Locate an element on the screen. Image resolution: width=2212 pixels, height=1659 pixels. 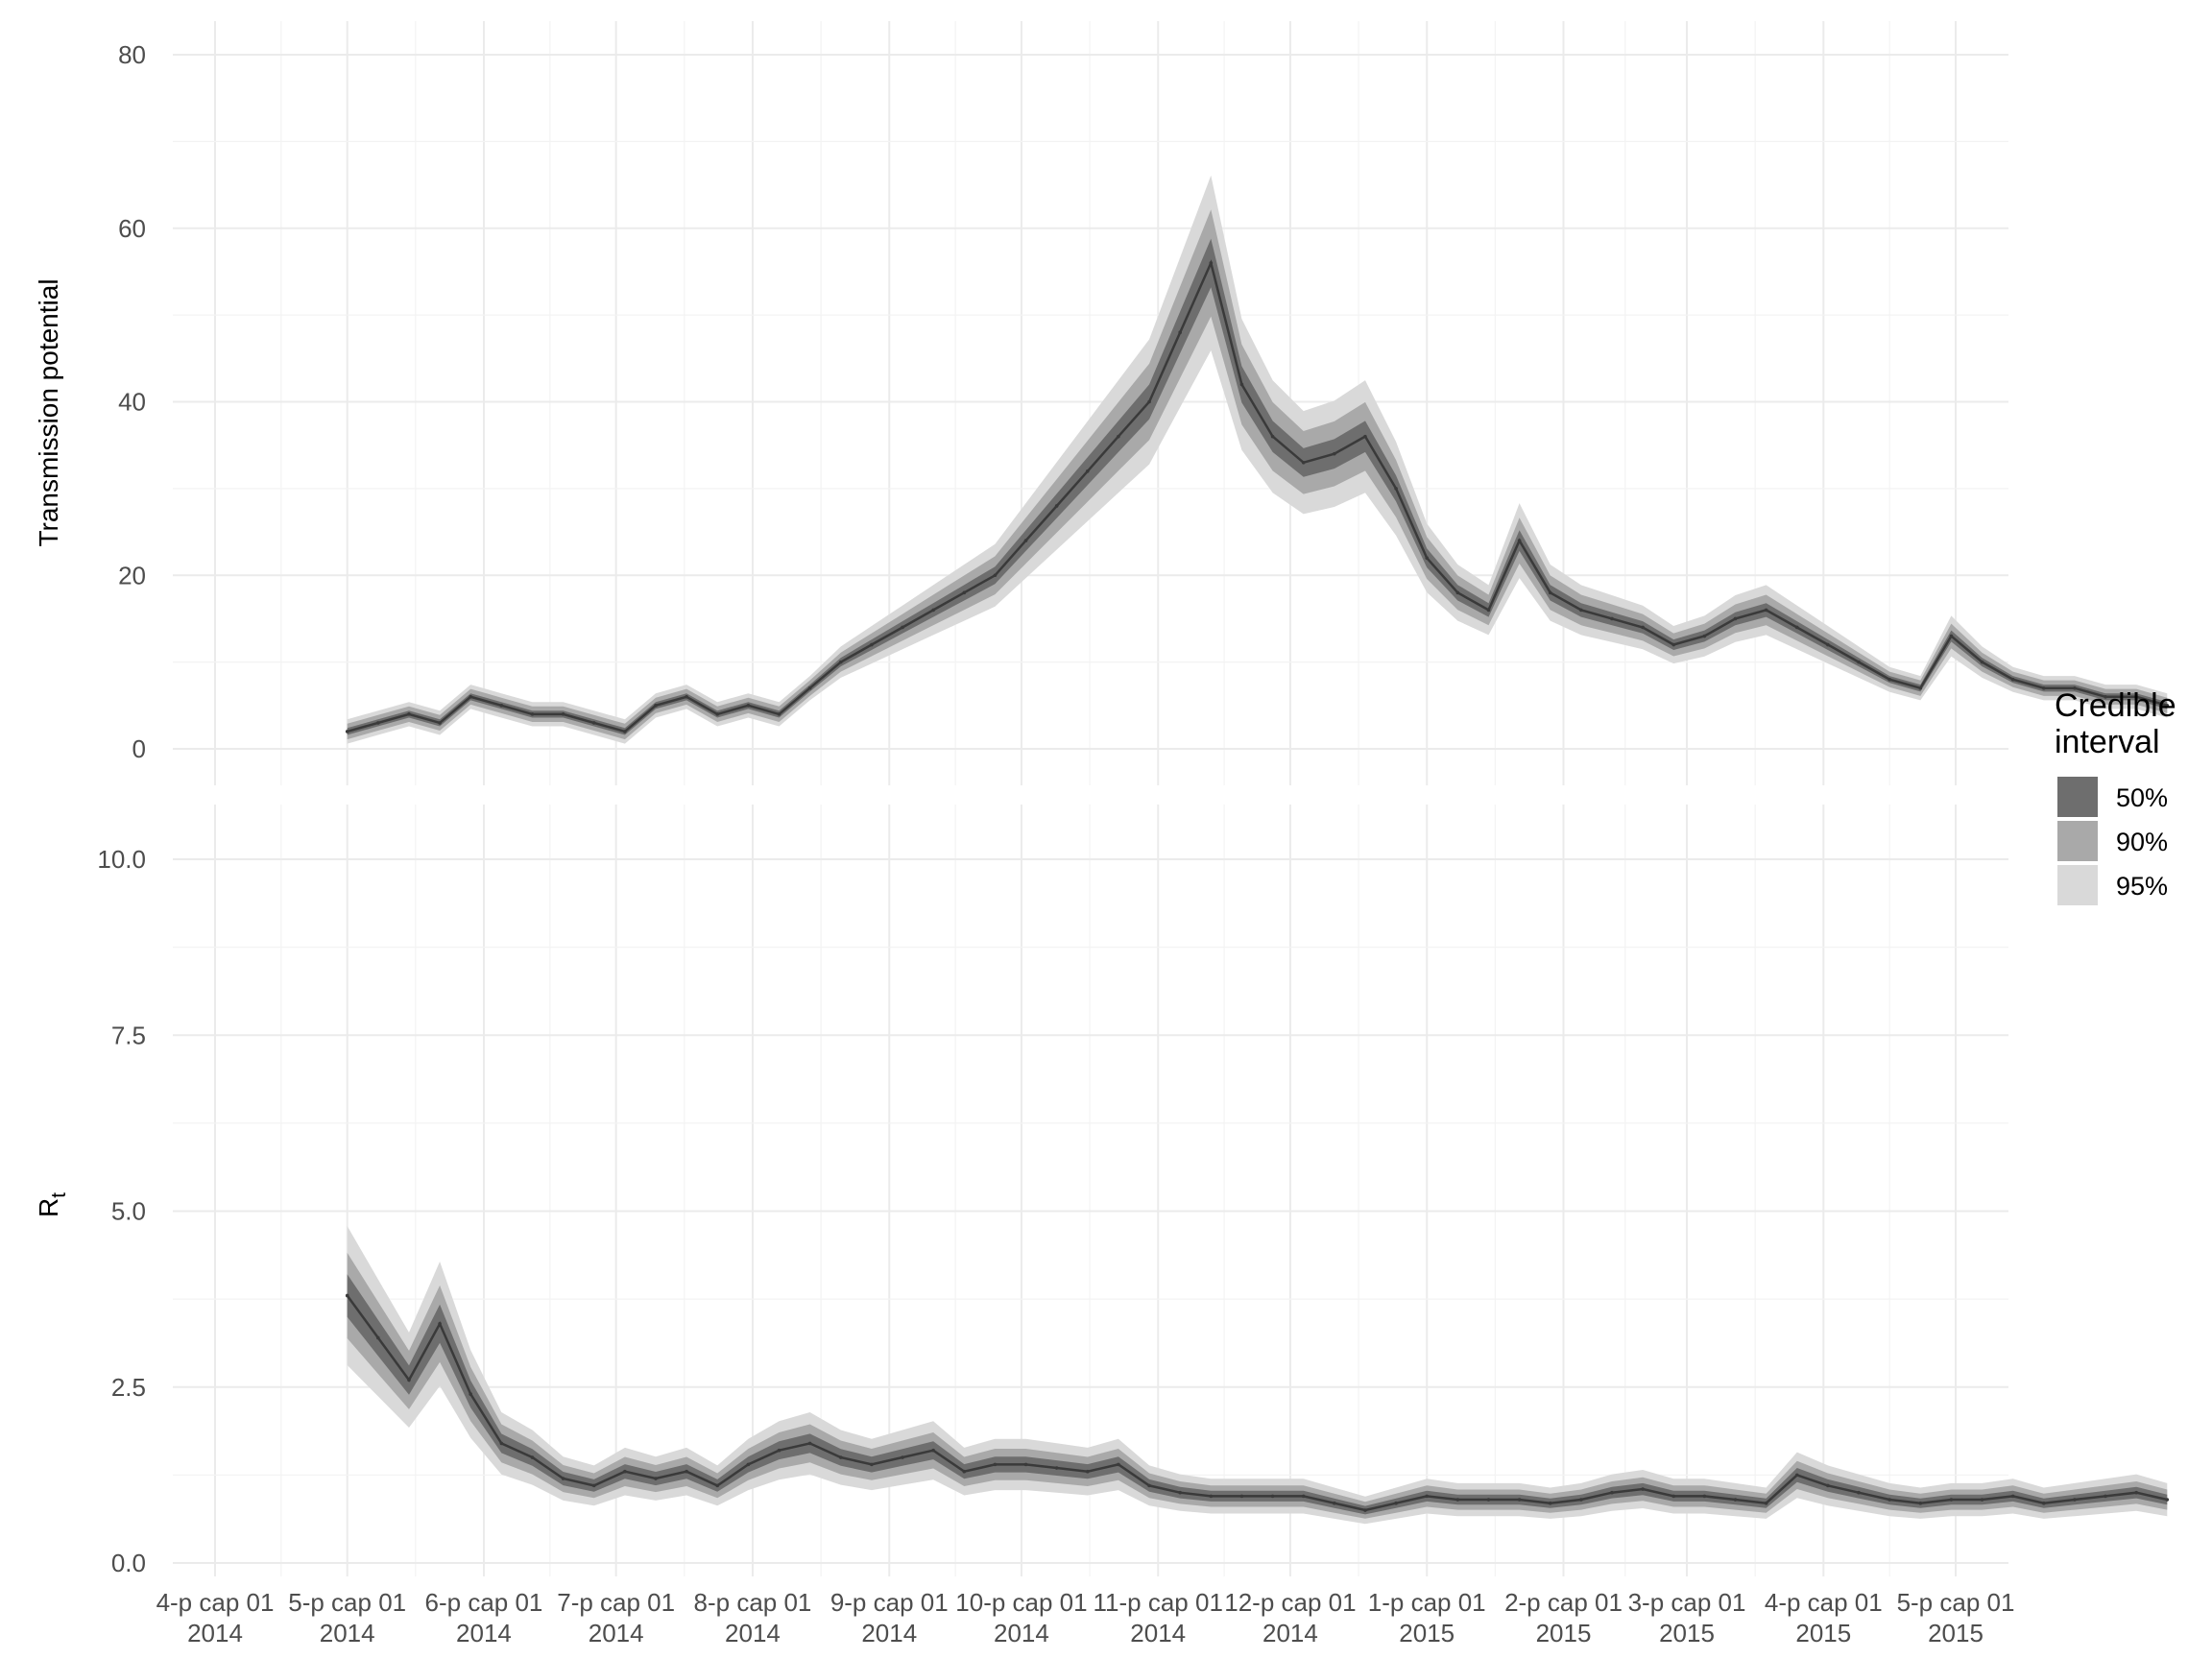
y-tick-label: 7.5 is located at coordinates (128, 1035).